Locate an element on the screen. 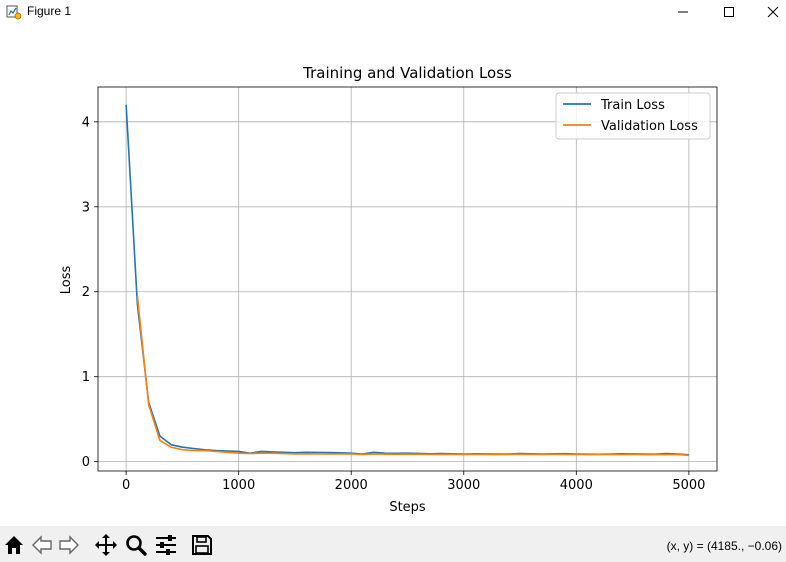 The width and height of the screenshot is (786, 562). legend-frame is located at coordinates (633, 116).